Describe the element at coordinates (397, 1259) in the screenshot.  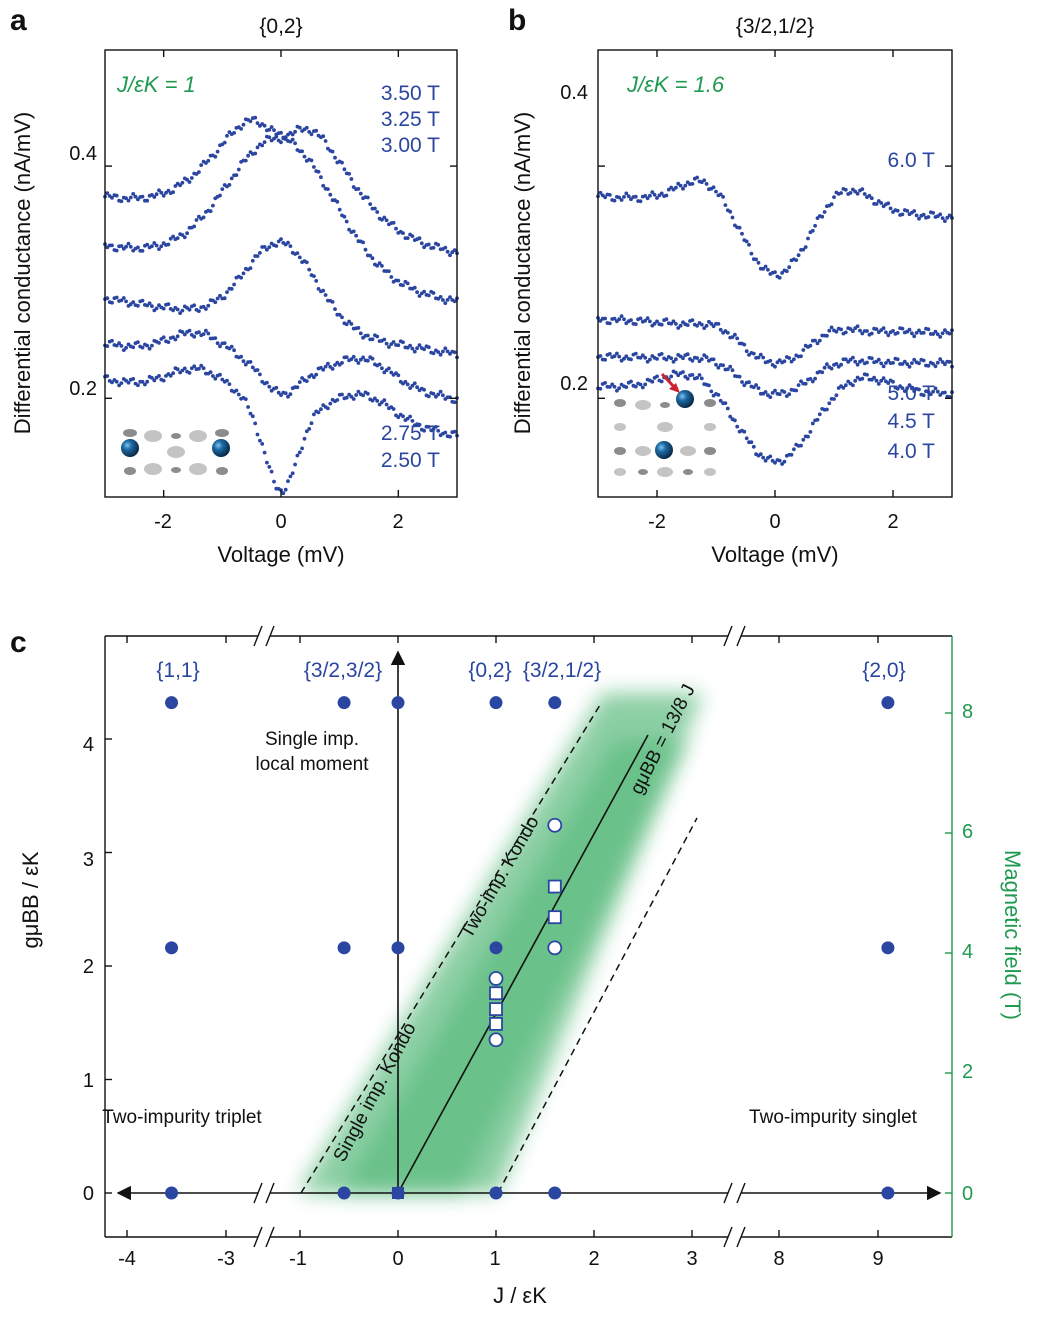
I see `panel-c-xtick: 0` at that location.